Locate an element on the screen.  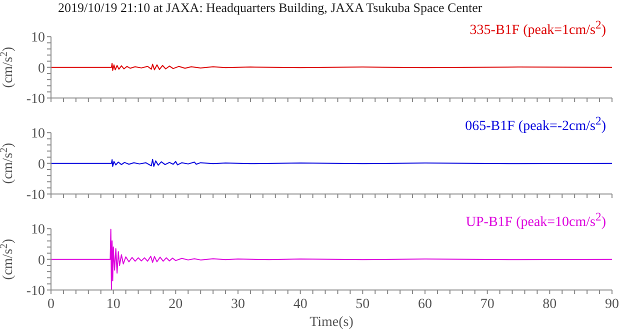
x-tick-label: 80 is located at coordinates (549, 304).